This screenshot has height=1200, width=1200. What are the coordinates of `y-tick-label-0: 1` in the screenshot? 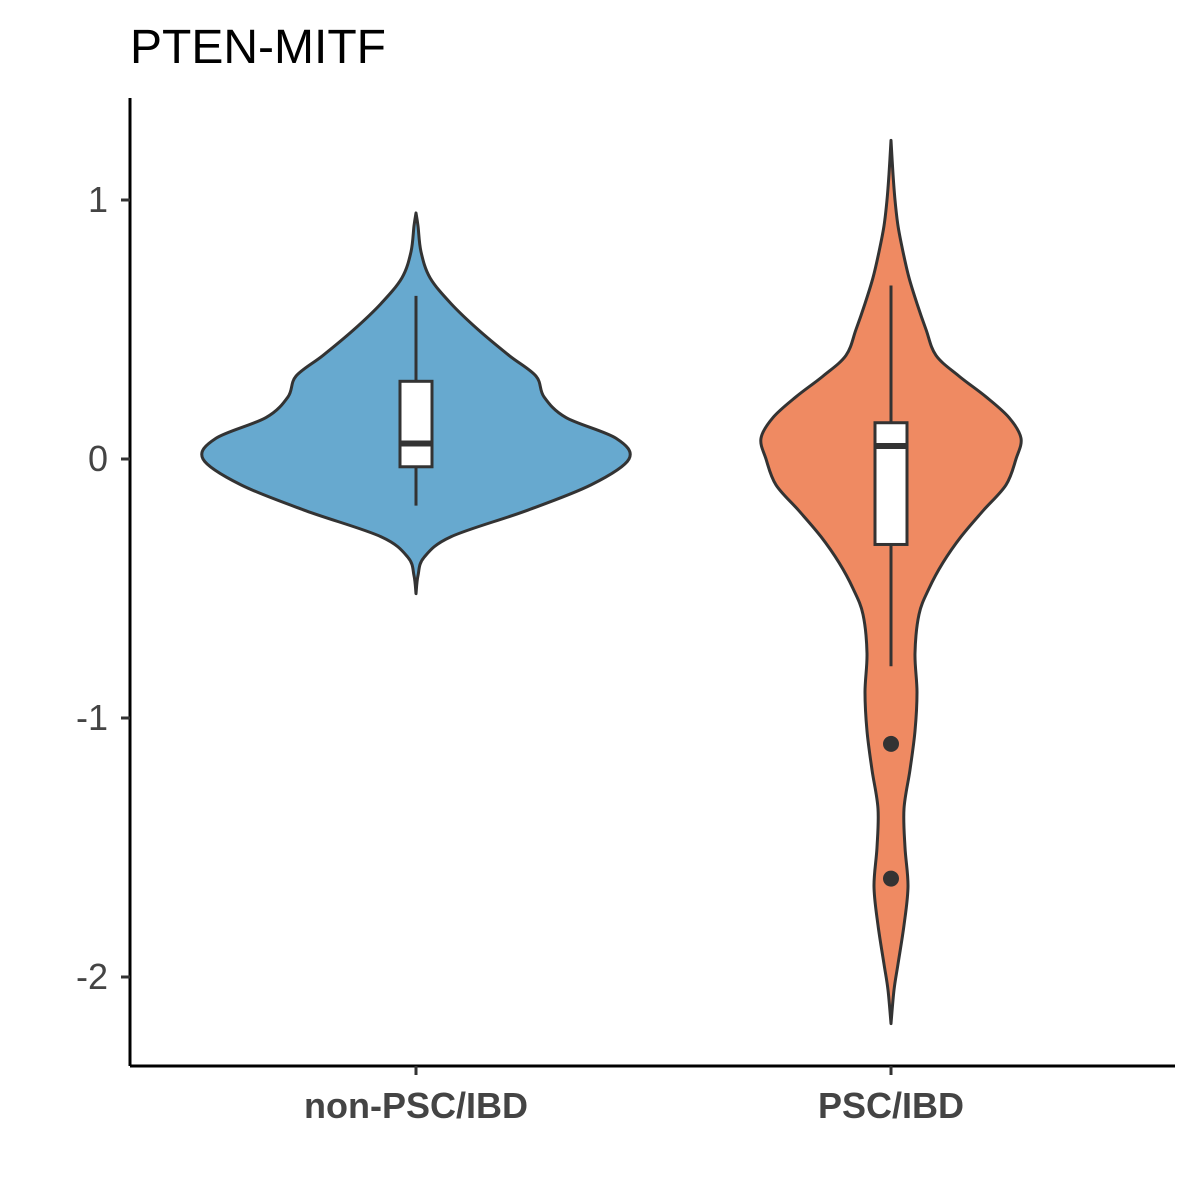 It's located at (98, 199).